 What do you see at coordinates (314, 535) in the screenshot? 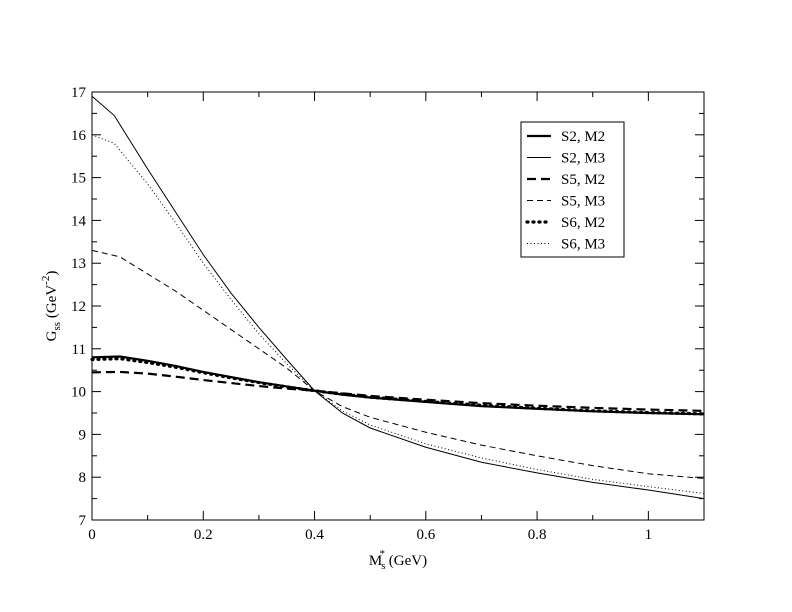
I see `x-tick-label: 0.4` at bounding box center [314, 535].